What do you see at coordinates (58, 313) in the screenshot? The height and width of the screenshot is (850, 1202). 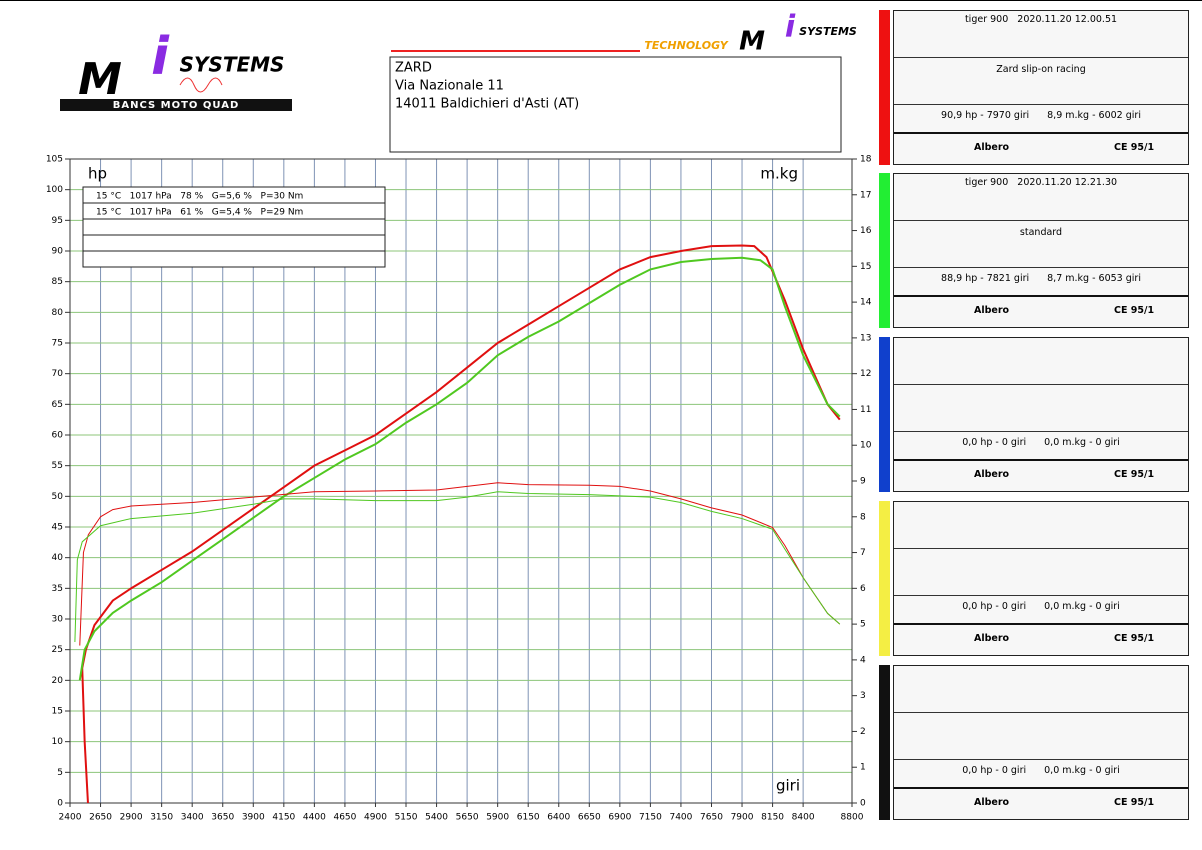 I see `y-tick-label: 80` at bounding box center [58, 313].